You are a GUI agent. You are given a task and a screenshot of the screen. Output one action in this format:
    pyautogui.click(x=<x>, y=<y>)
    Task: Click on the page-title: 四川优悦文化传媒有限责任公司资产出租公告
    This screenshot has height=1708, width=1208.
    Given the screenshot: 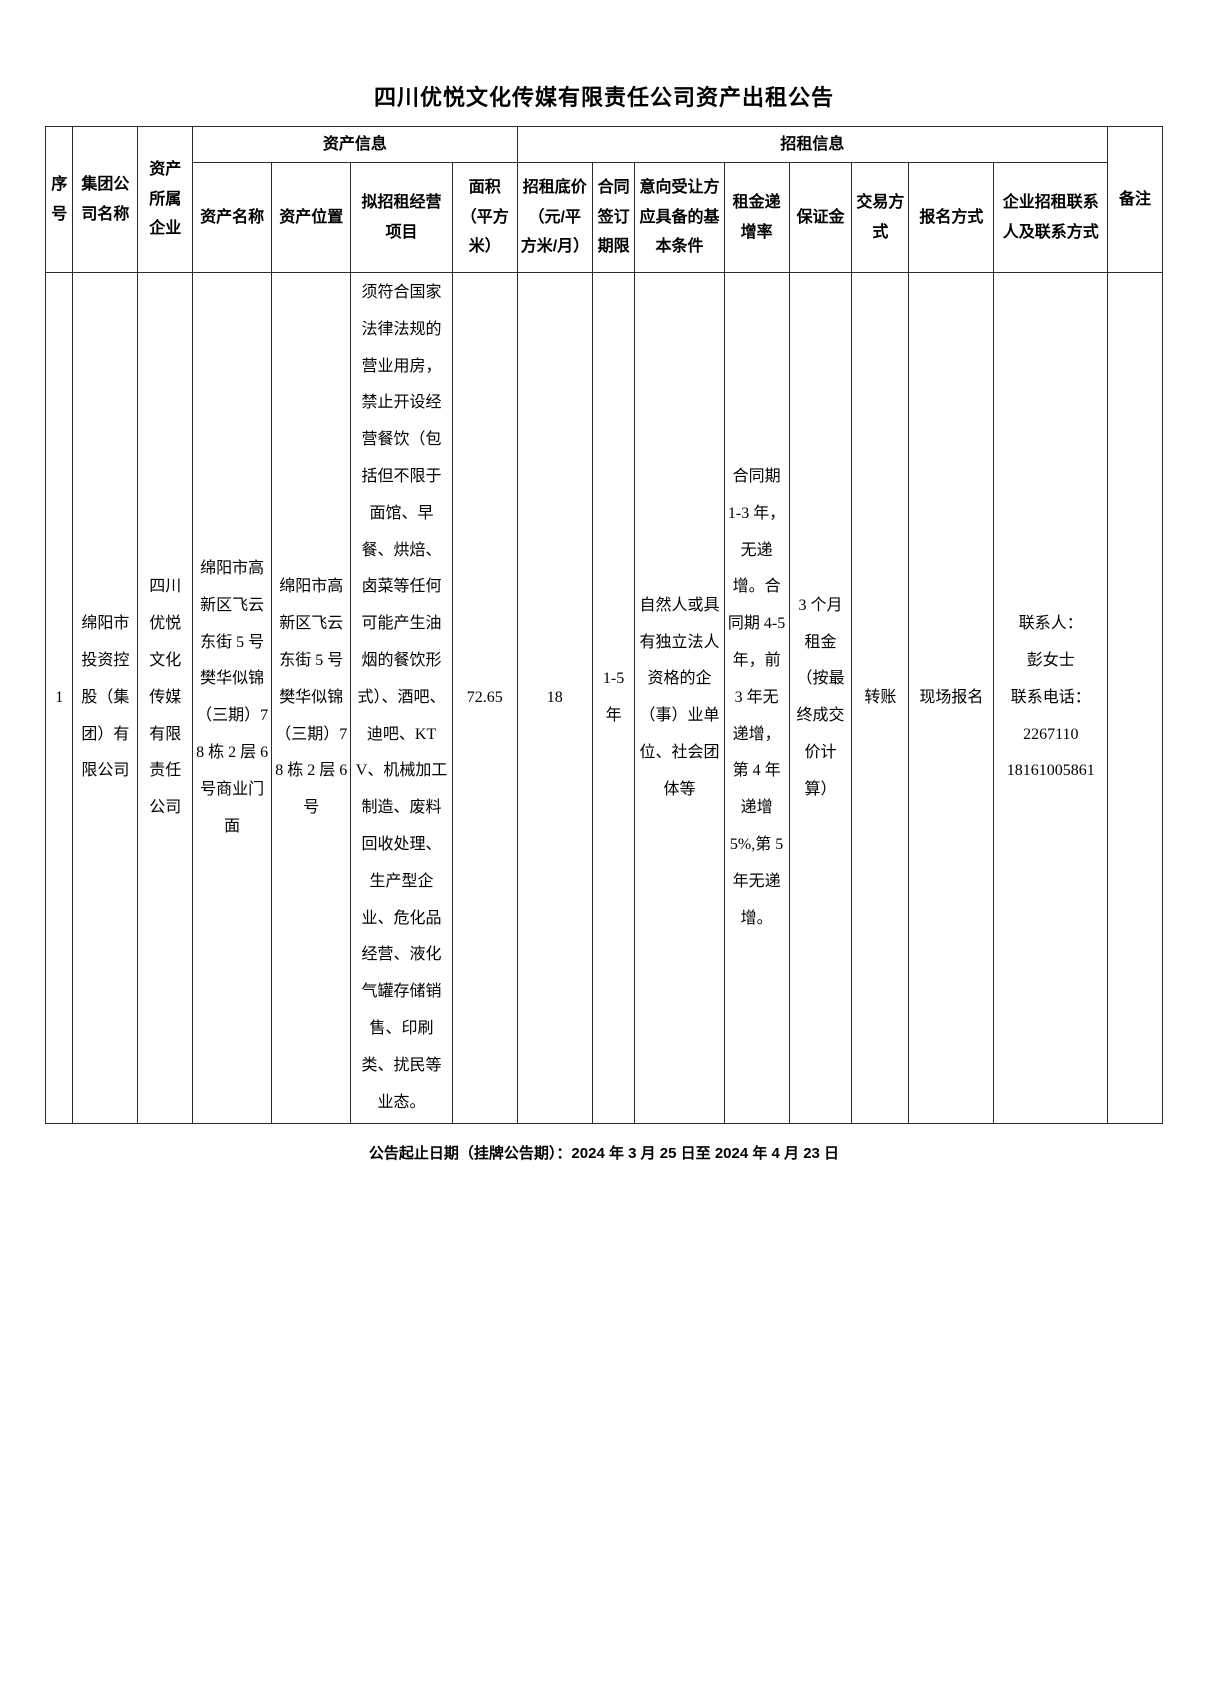 What is the action you would take?
    pyautogui.click(x=603, y=97)
    